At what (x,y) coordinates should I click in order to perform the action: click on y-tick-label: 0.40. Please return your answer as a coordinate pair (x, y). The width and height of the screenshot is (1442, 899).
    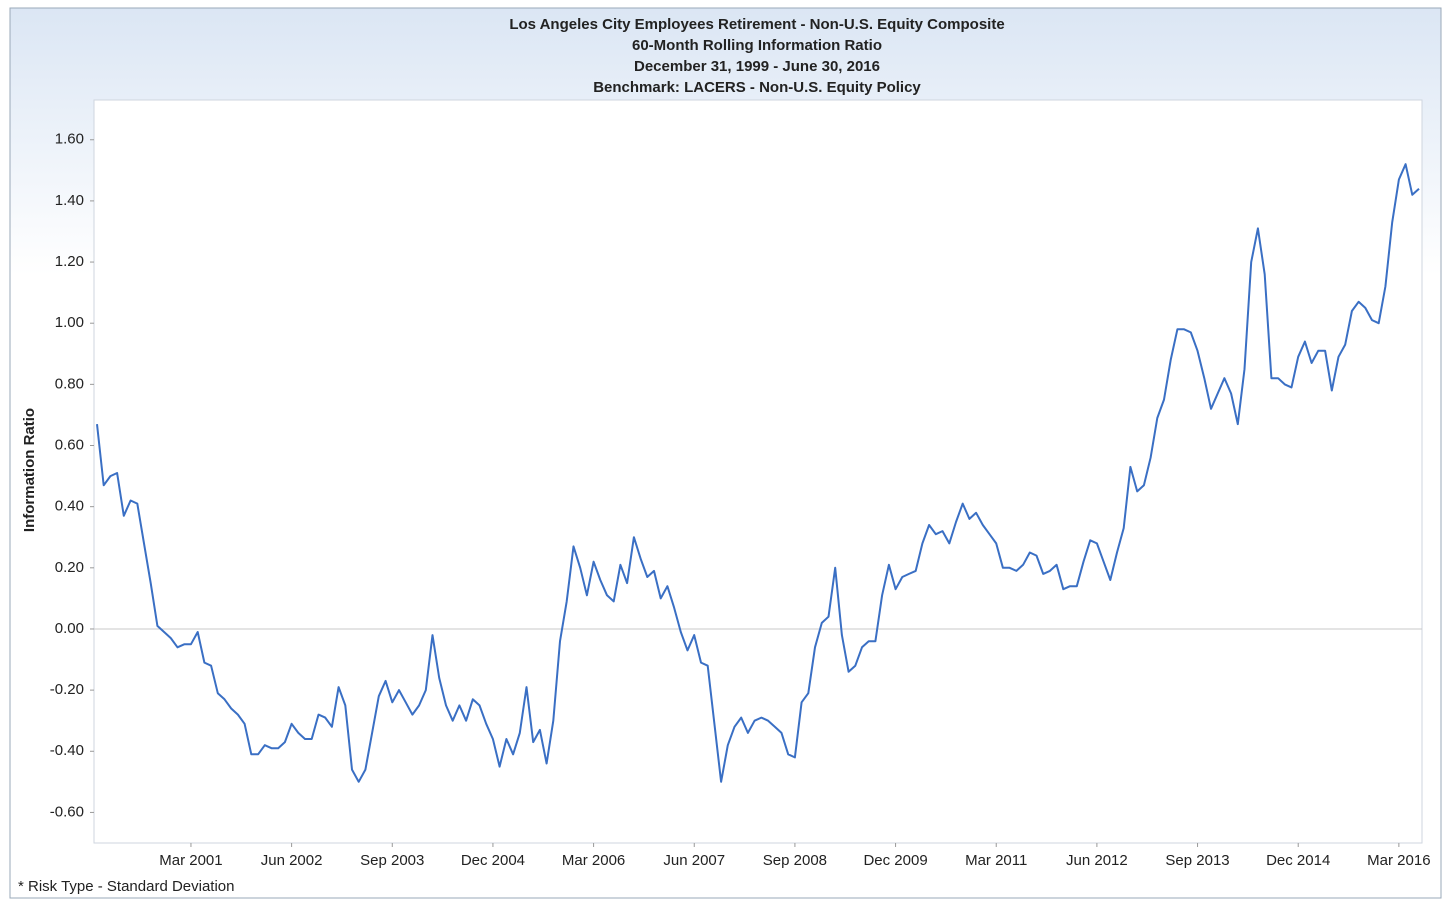
    Looking at the image, I should click on (69, 506).